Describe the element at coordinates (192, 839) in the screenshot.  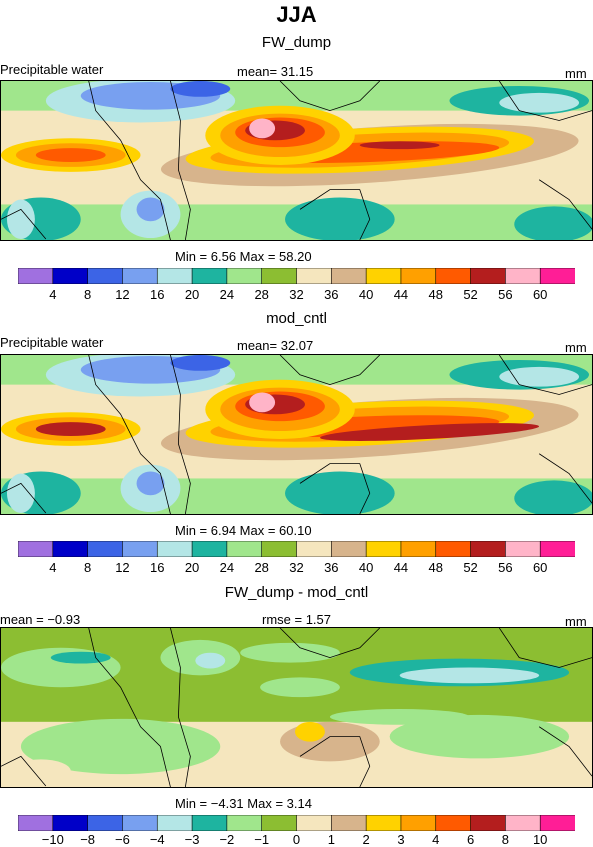
I see `colorbar-label: −3` at that location.